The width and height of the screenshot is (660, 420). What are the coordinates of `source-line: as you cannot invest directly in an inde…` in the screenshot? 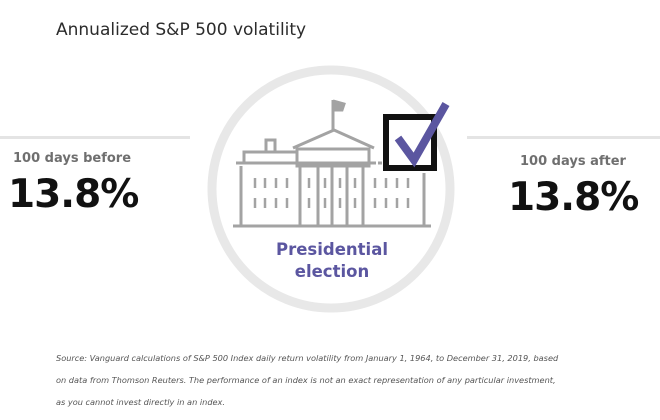 It's located at (141, 402).